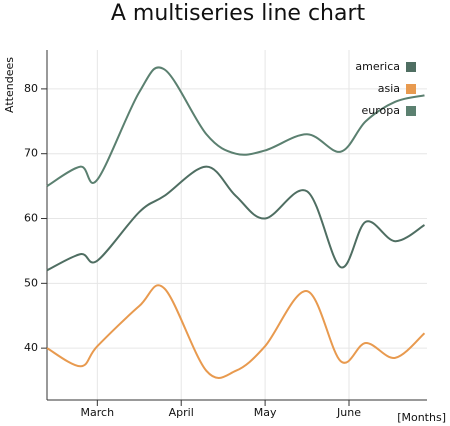  I want to click on y-axis-label: Attendees, so click(9, 85).